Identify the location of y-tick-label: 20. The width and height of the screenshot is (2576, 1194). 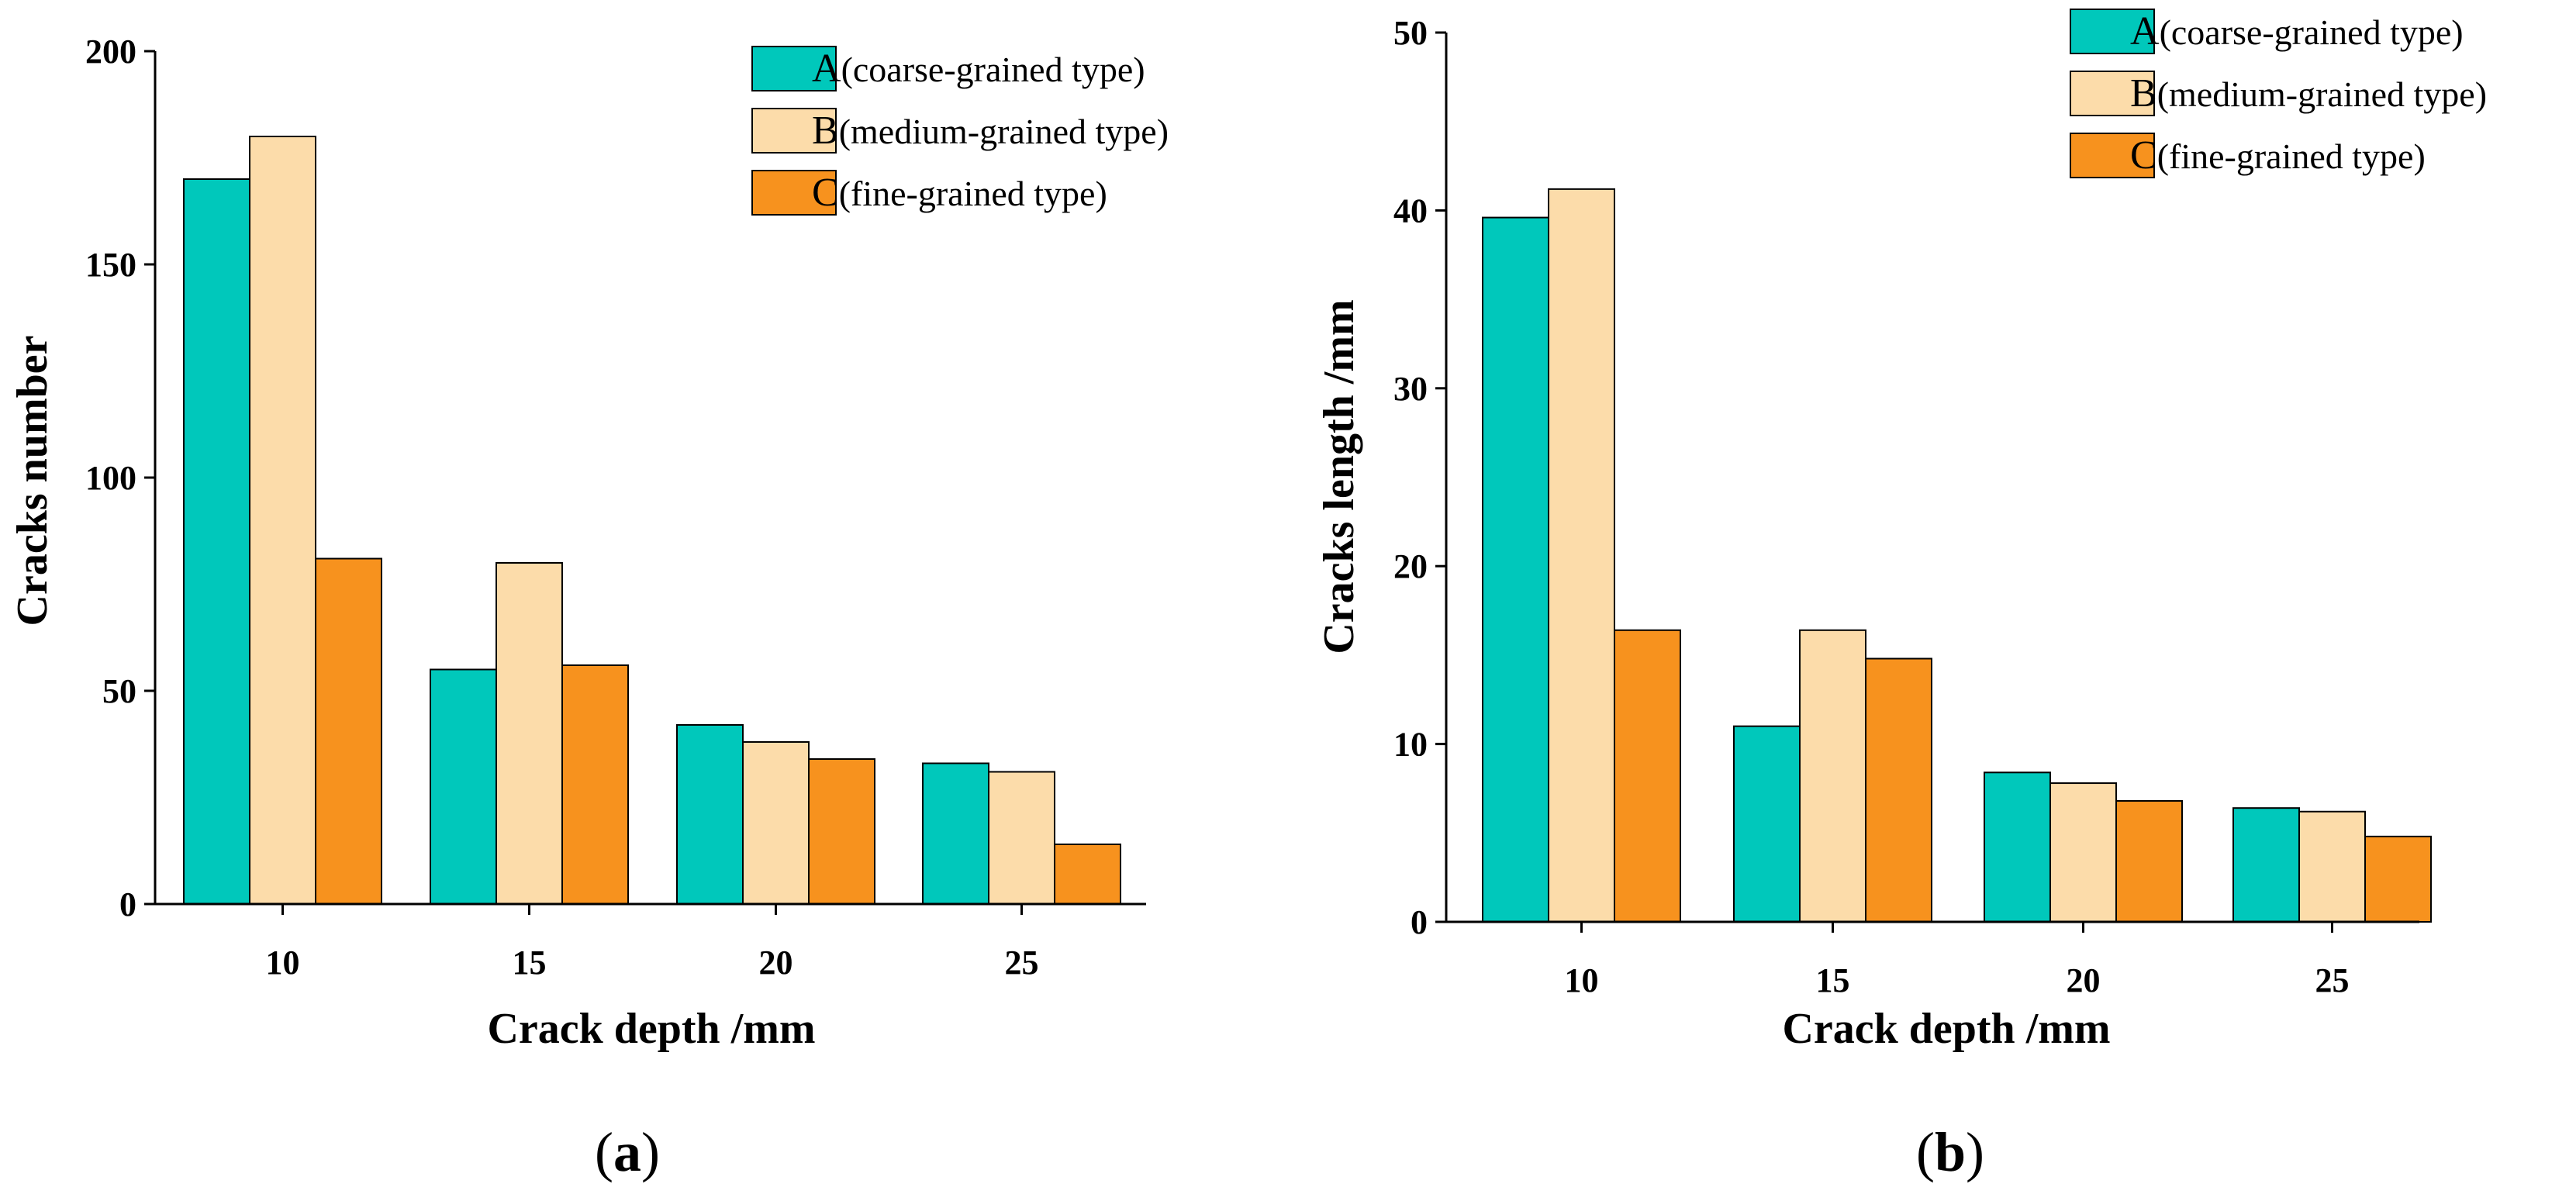
(1411, 566).